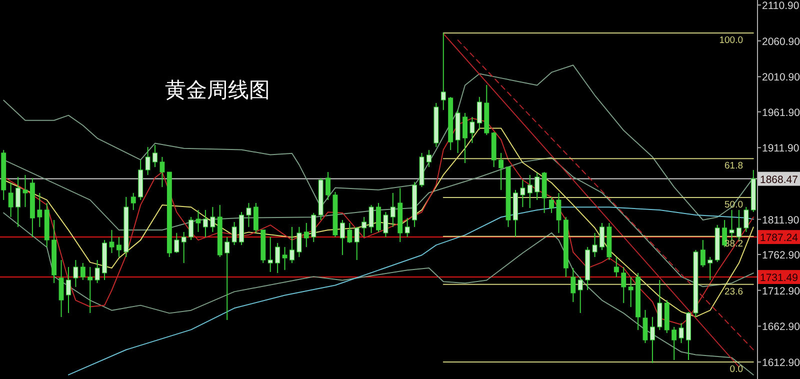 This screenshot has height=379, width=800. What do you see at coordinates (781, 148) in the screenshot?
I see `y-tick-label: 1911.90` at bounding box center [781, 148].